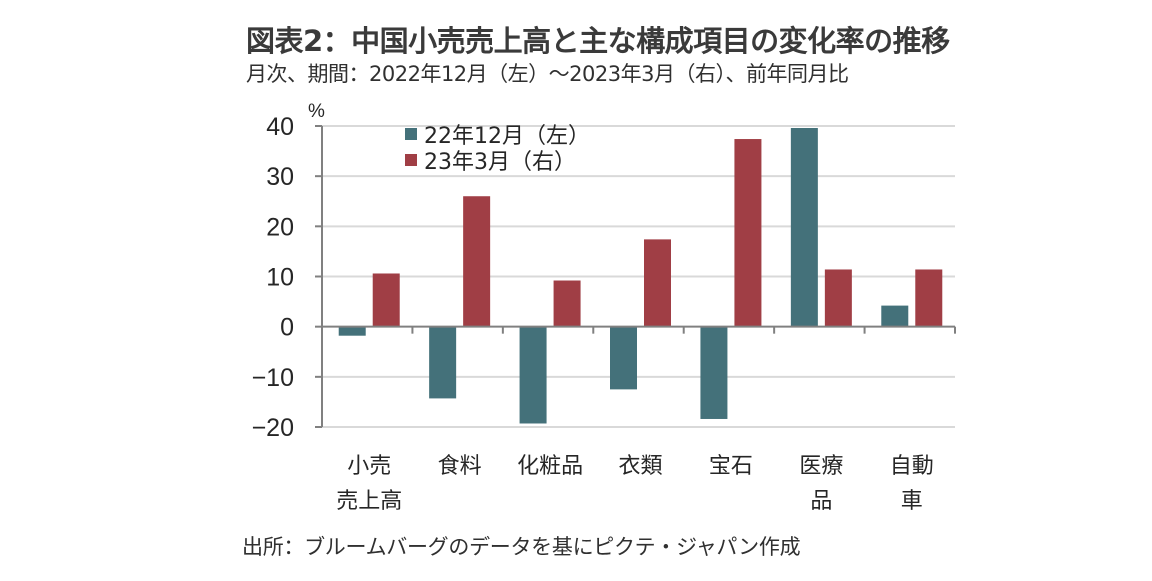 The image size is (1152, 581). Describe the element at coordinates (821, 501) in the screenshot. I see `x-category-label: 品` at that location.